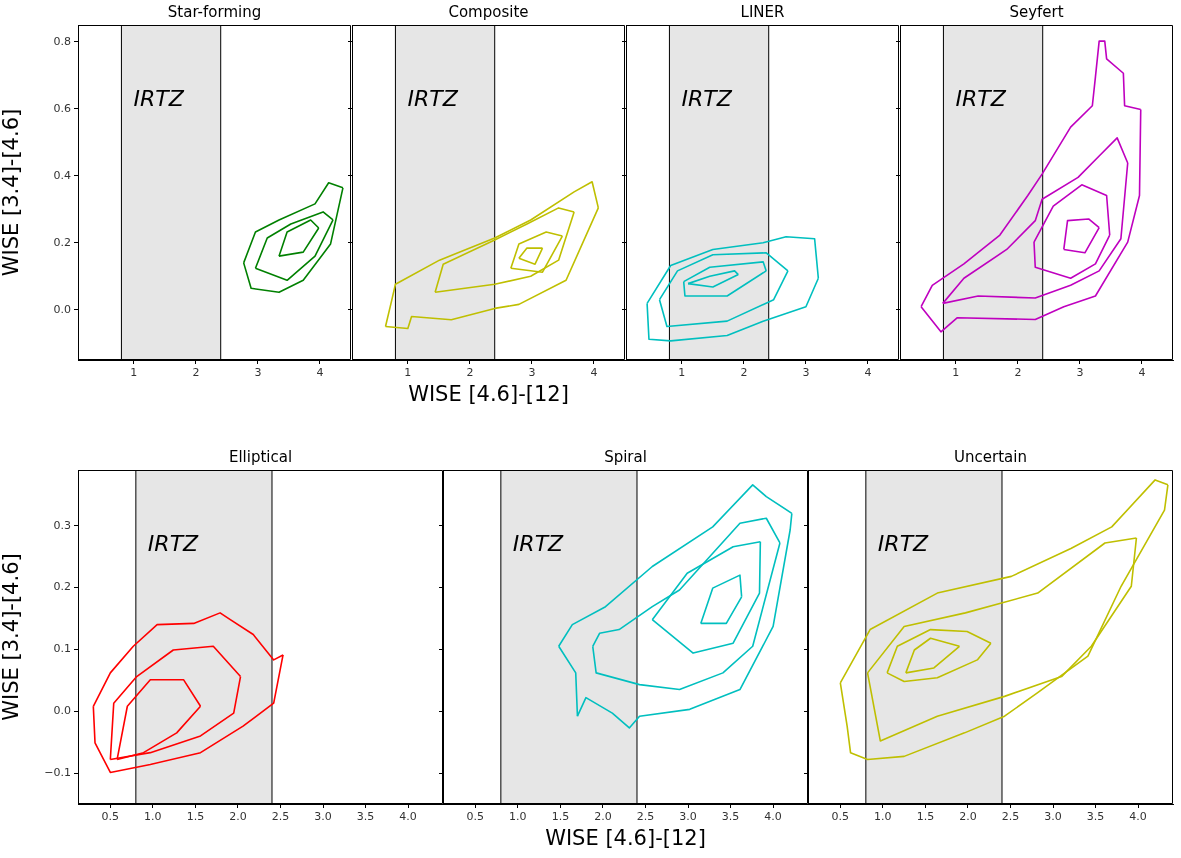  What do you see at coordinates (990, 457) in the screenshot?
I see `chart-title: Uncertain` at bounding box center [990, 457].